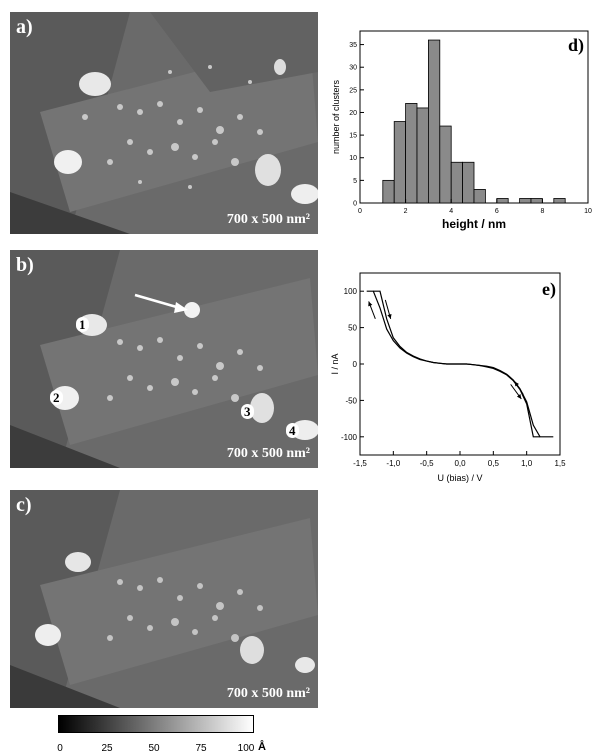 Image resolution: width=594 pixels, height=754 pixels. What do you see at coordinates (201, 748) in the screenshot?
I see `colorbar-tick: 75` at bounding box center [201, 748].